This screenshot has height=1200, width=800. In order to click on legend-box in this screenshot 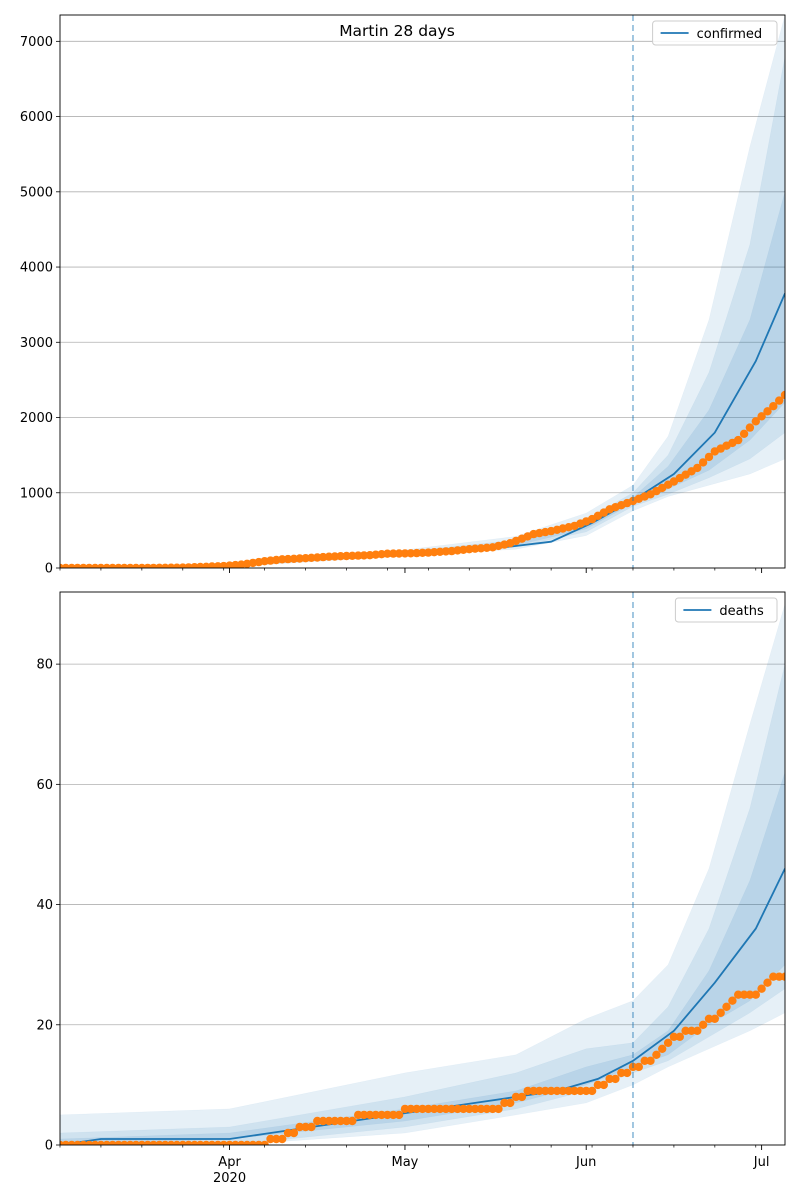, I will do `click(726, 610)`.